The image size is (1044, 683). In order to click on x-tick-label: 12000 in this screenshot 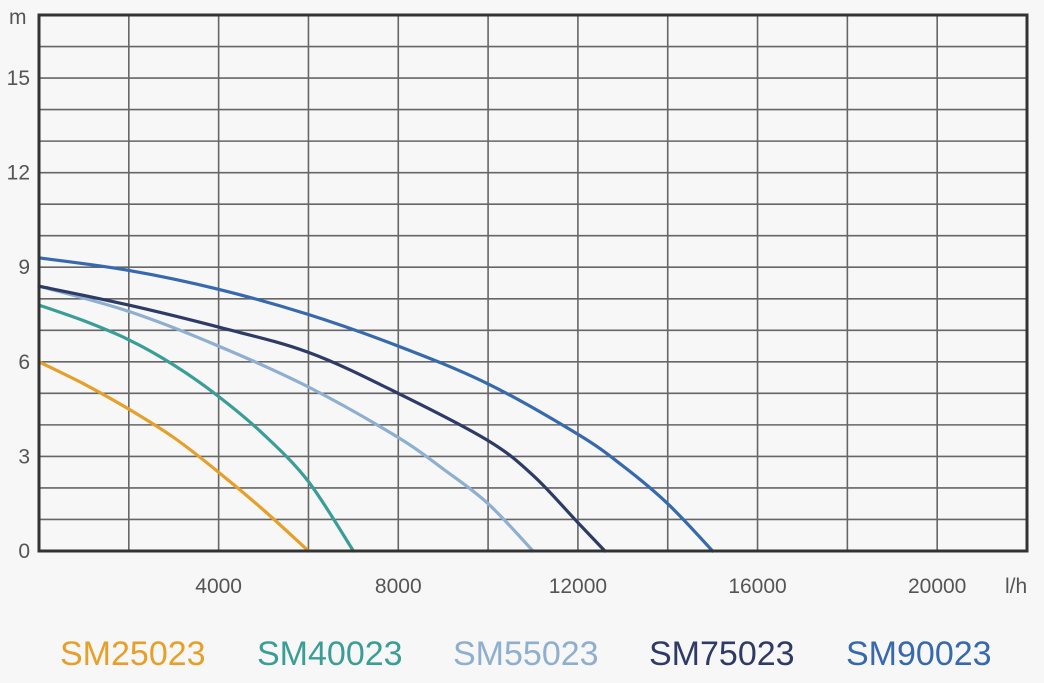, I will do `click(578, 586)`.